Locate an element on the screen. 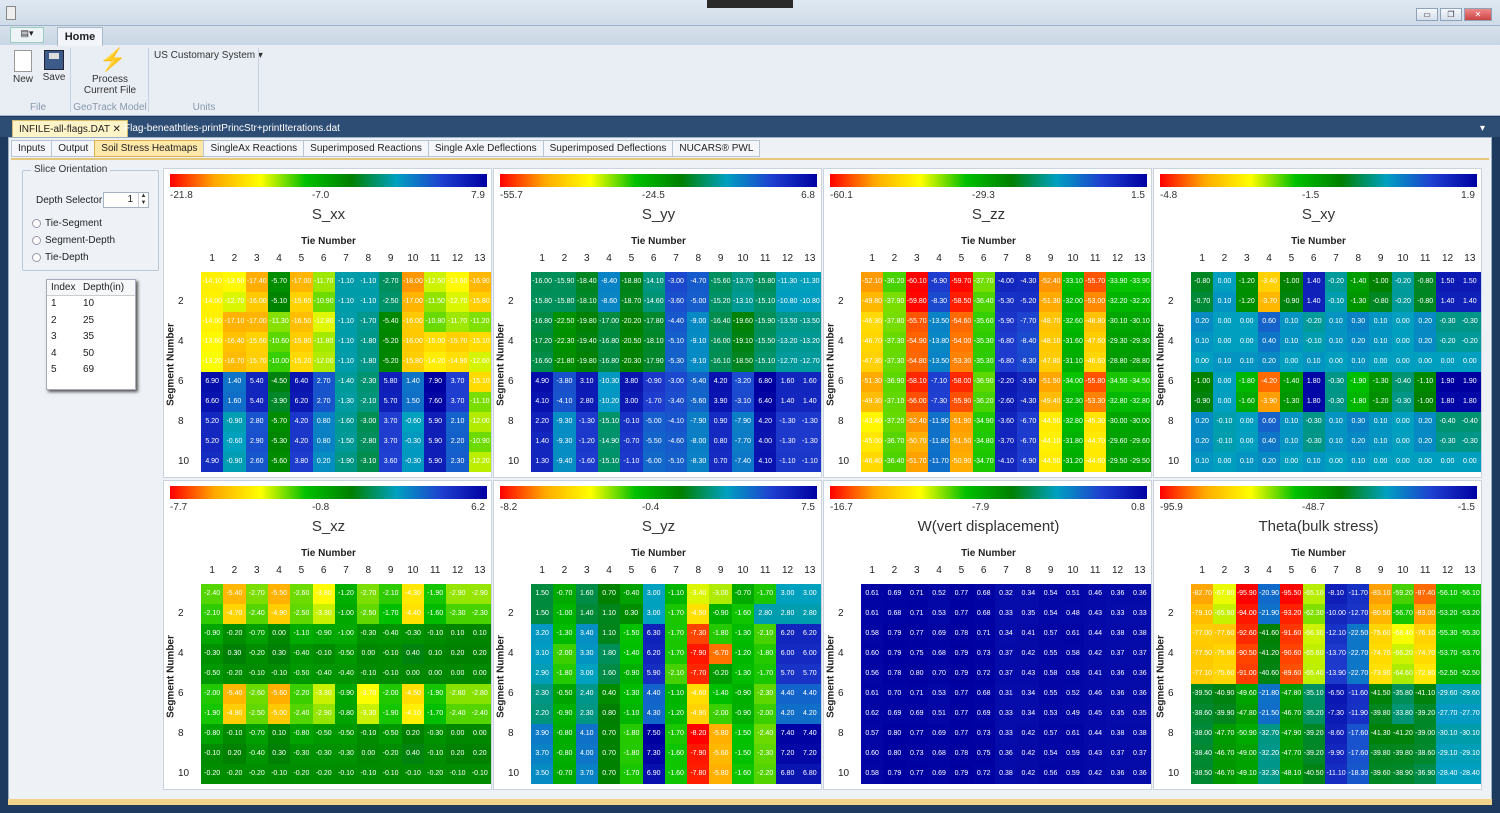 Image resolution: width=1500 pixels, height=813 pixels. heatmap-cell: -53.30 is located at coordinates (1095, 402).